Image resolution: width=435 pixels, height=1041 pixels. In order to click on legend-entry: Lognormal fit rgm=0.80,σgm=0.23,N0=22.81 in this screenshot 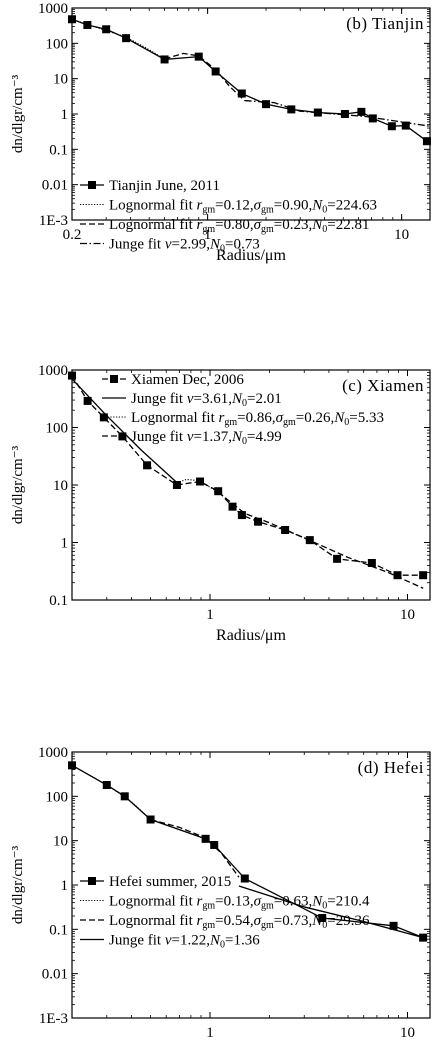, I will do `click(224, 226)`.